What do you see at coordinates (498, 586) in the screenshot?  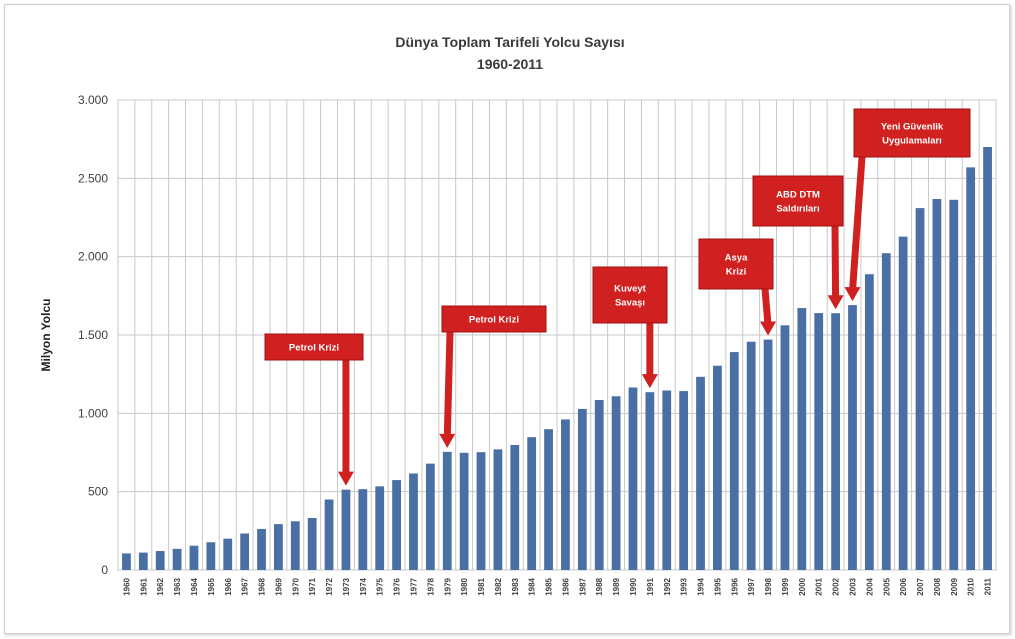 I see `x-tick-label: 1982` at bounding box center [498, 586].